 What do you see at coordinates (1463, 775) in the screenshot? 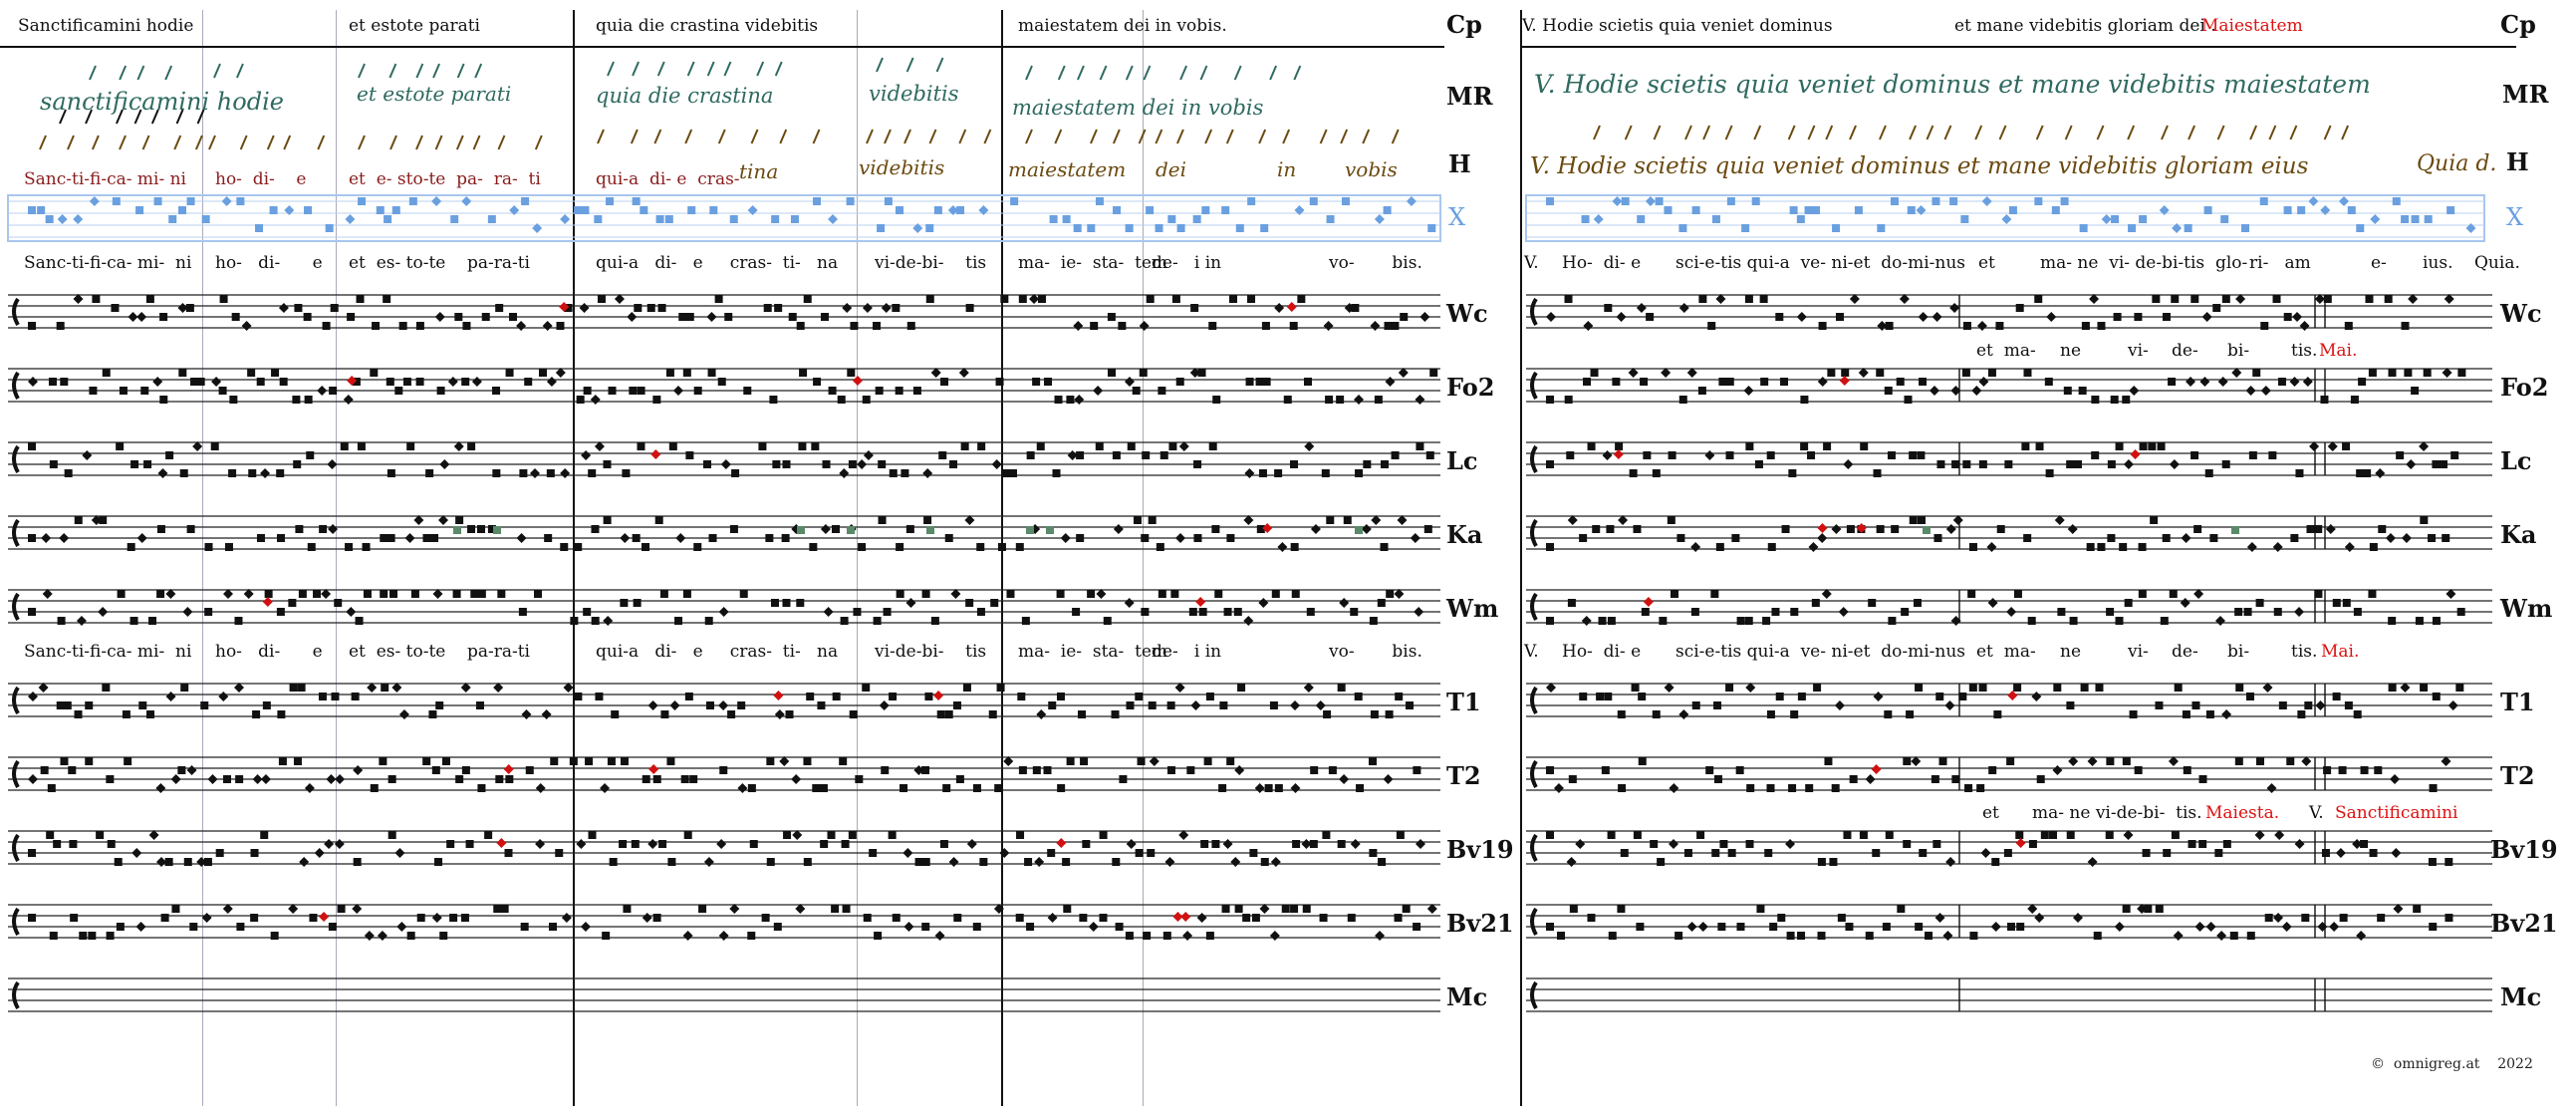
I see `label-t2: T2` at bounding box center [1463, 775].